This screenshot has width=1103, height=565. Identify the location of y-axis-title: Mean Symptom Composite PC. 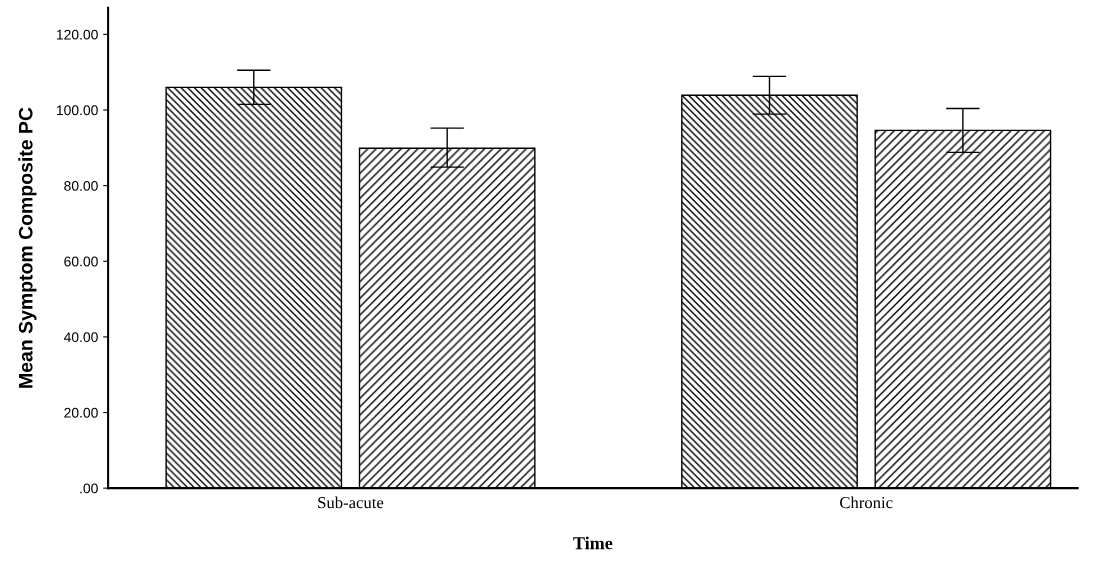
(27, 247).